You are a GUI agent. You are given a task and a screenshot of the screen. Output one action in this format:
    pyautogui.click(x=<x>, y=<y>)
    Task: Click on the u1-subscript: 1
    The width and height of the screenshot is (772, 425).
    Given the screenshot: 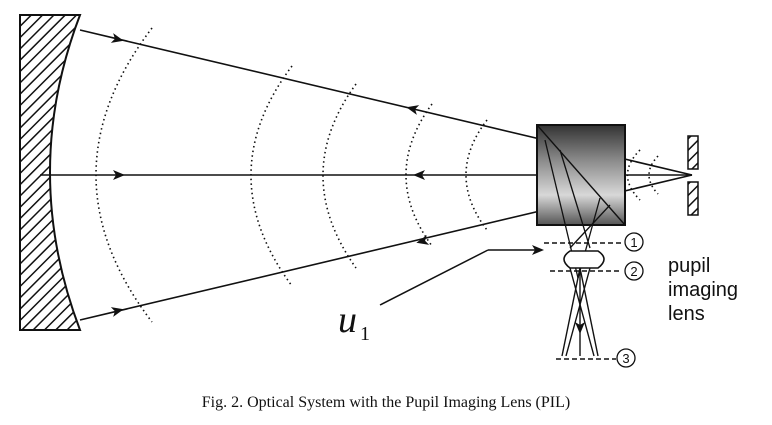 What is the action you would take?
    pyautogui.click(x=365, y=334)
    